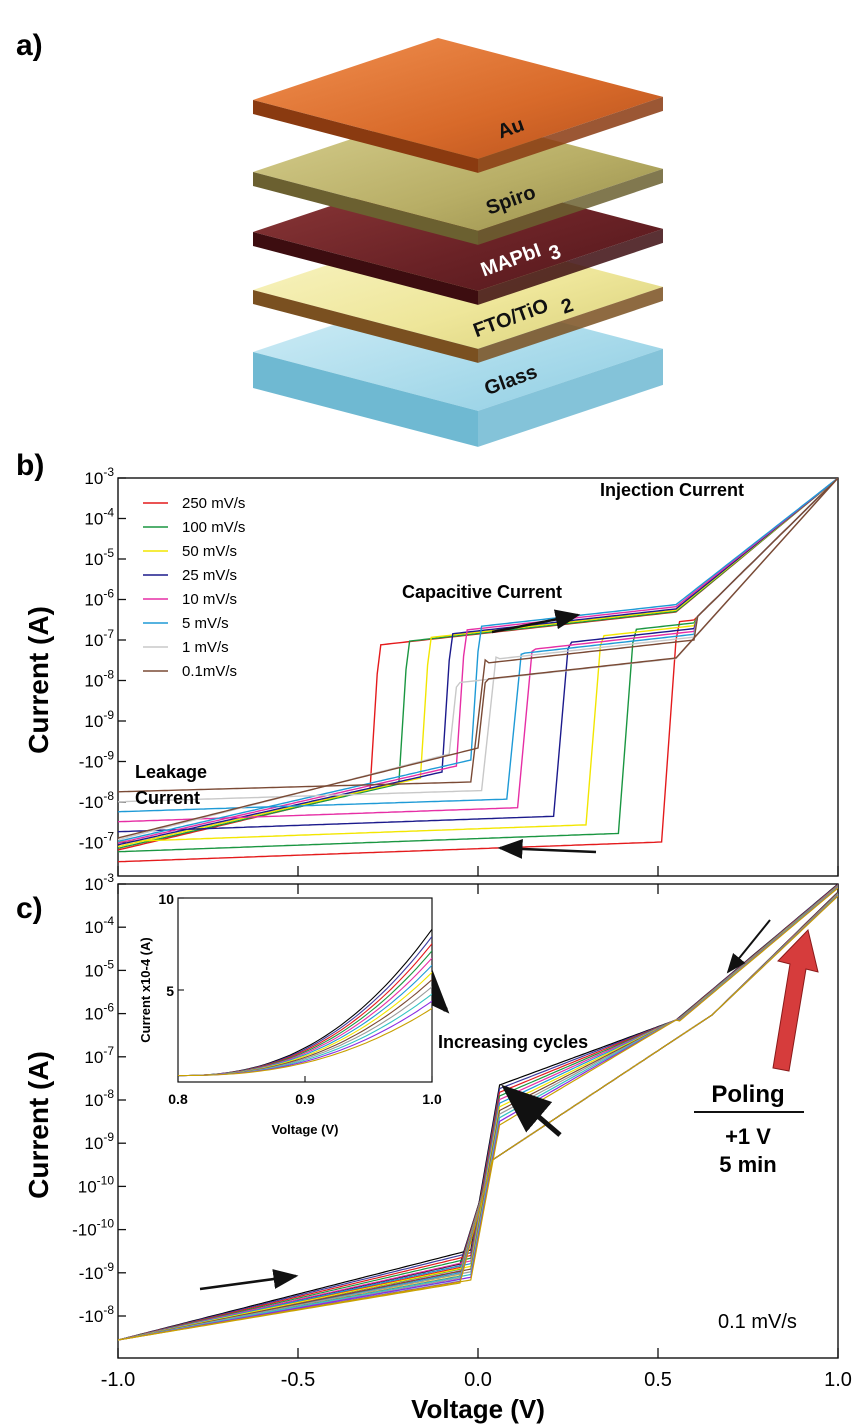 This screenshot has width=858, height=1428. Describe the element at coordinates (748, 946) in the screenshot. I see `reverse-sweep-arrow` at that location.